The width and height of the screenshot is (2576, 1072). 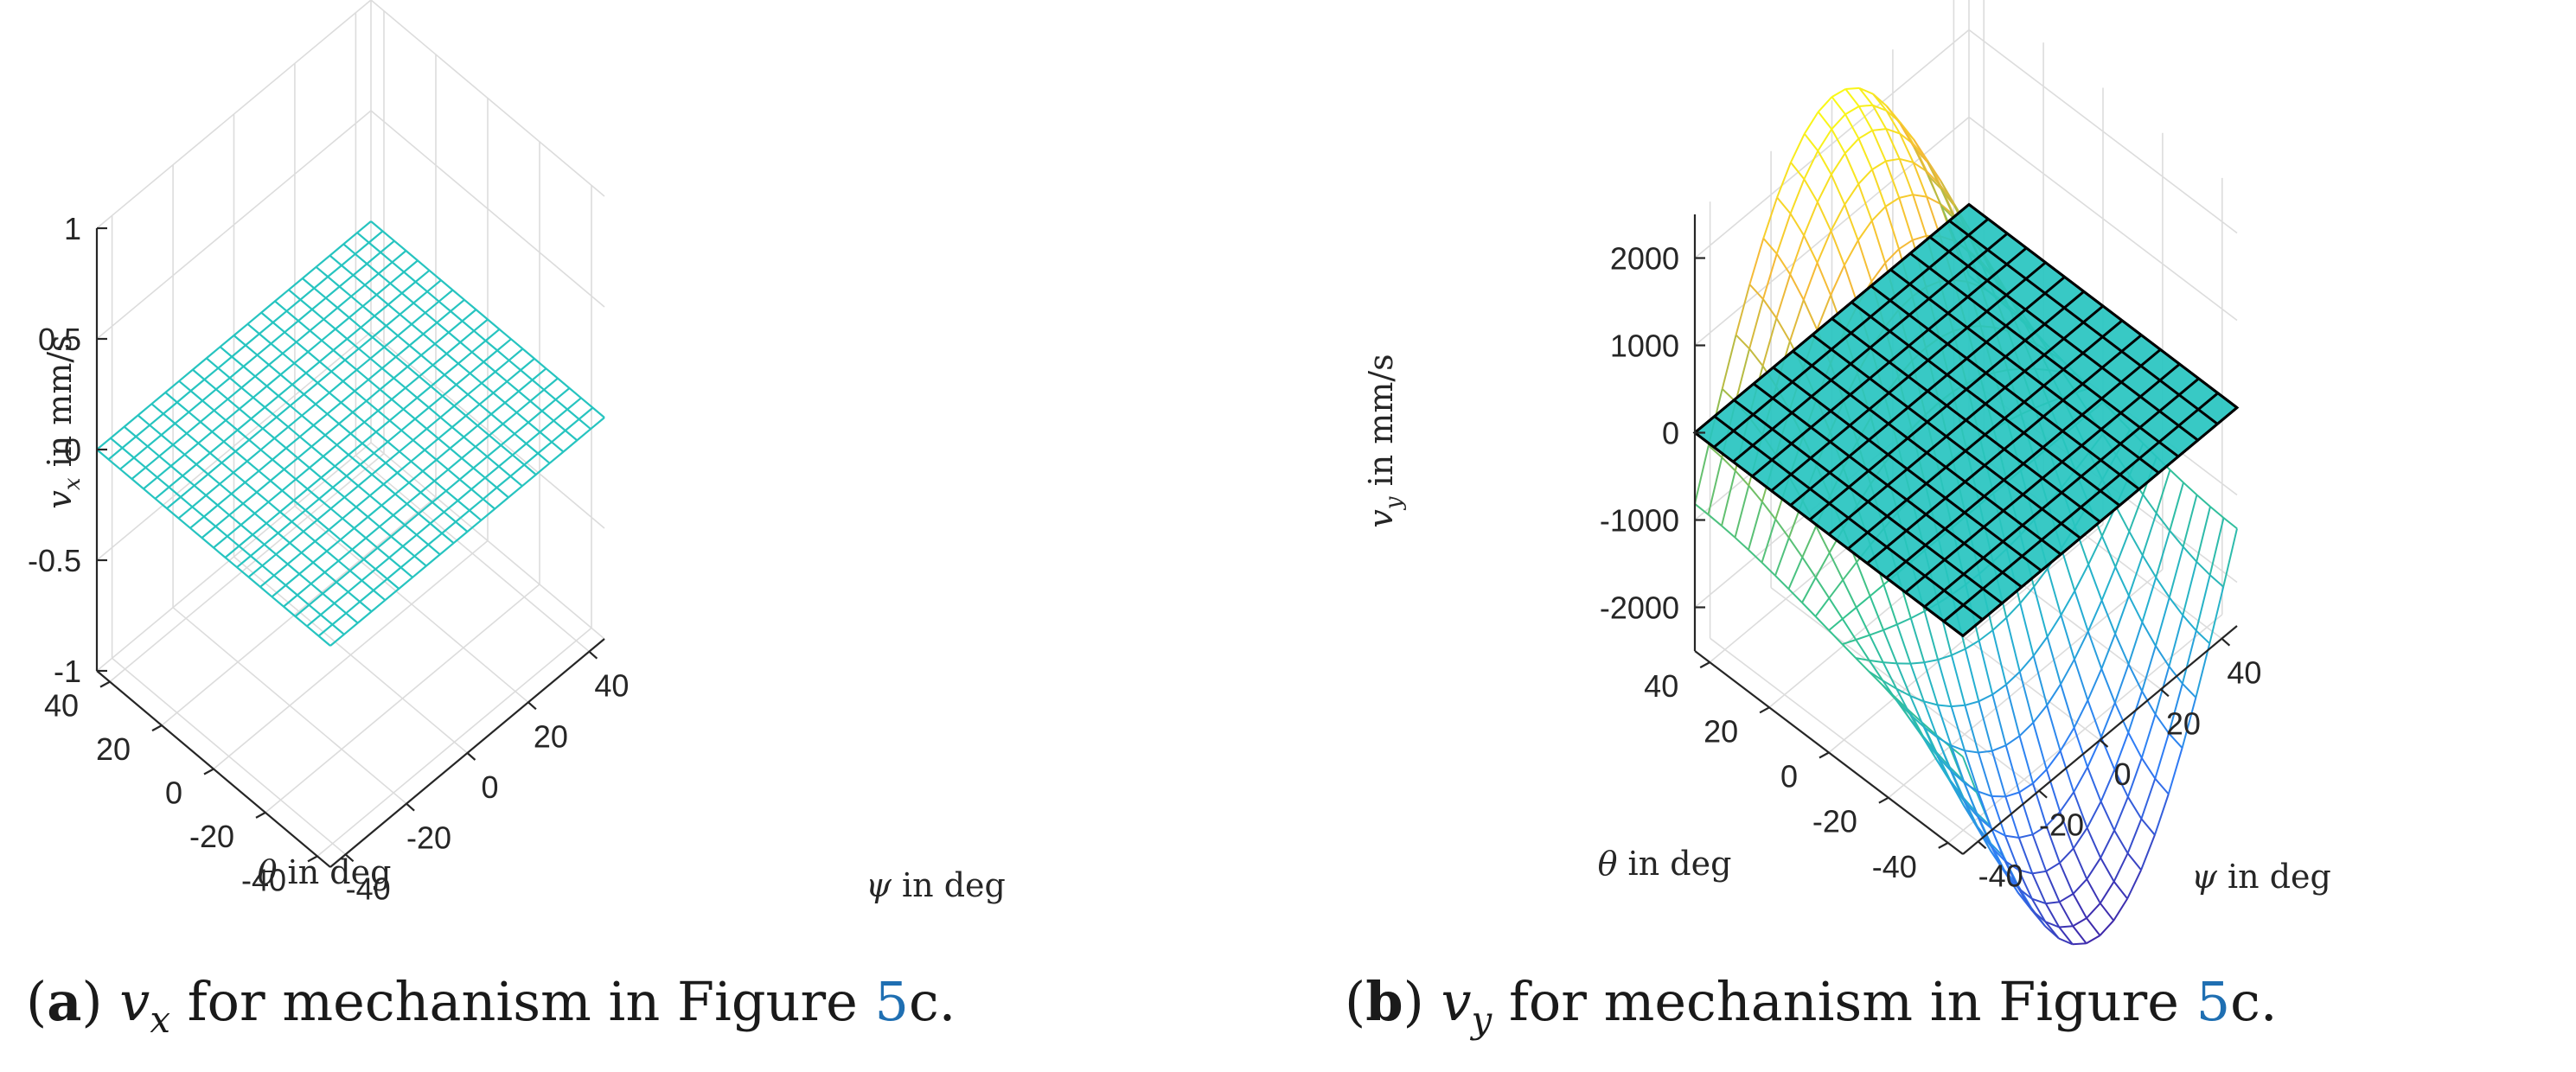 What do you see at coordinates (1789, 776) in the screenshot?
I see `y-tick-label: 0` at bounding box center [1789, 776].